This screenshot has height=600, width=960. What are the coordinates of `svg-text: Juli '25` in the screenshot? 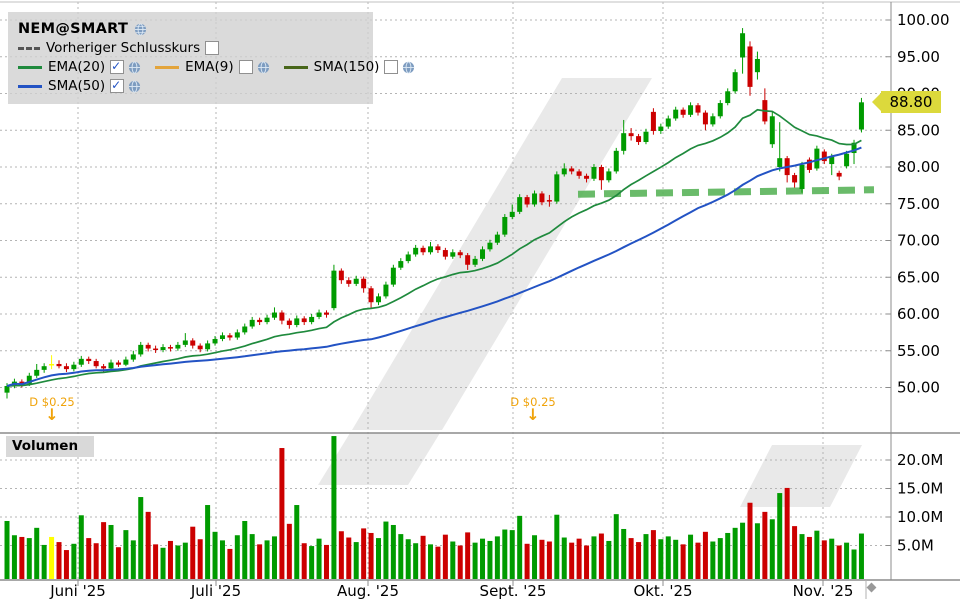 It's located at (215, 591).